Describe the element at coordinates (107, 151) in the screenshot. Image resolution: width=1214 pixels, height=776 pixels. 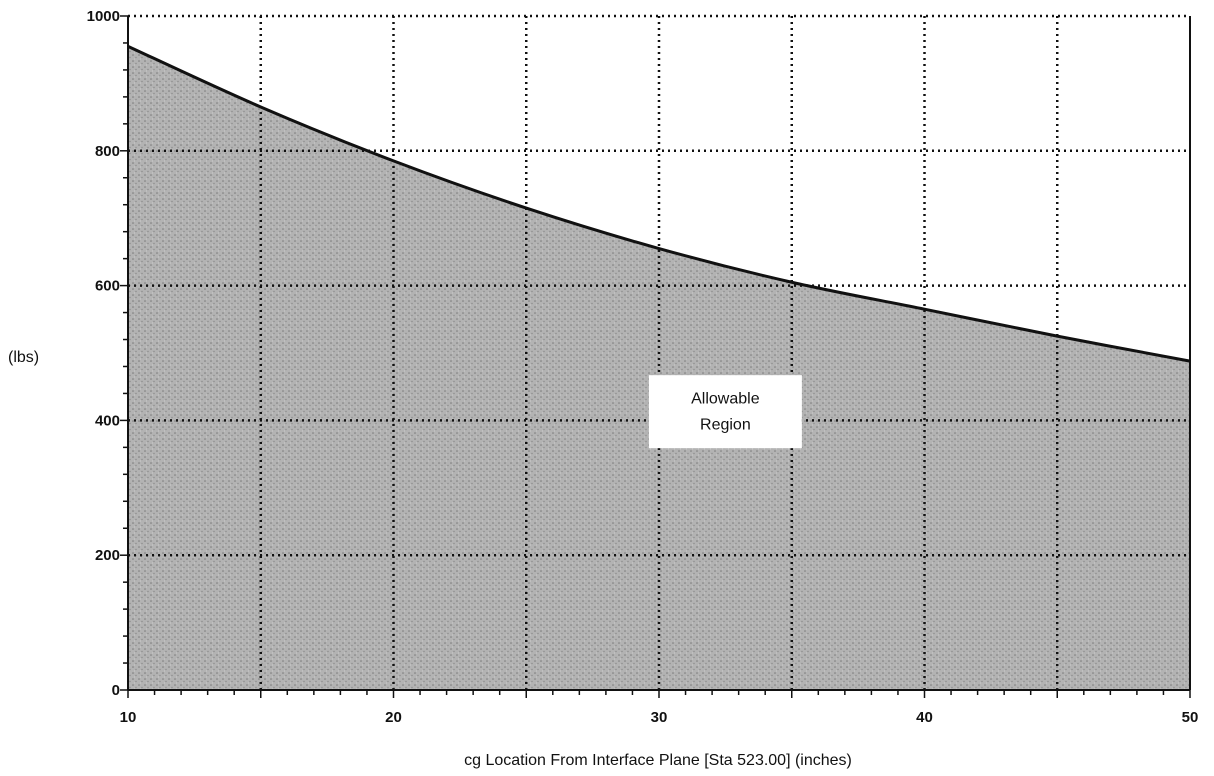
I see `y-tick-label: 800` at that location.